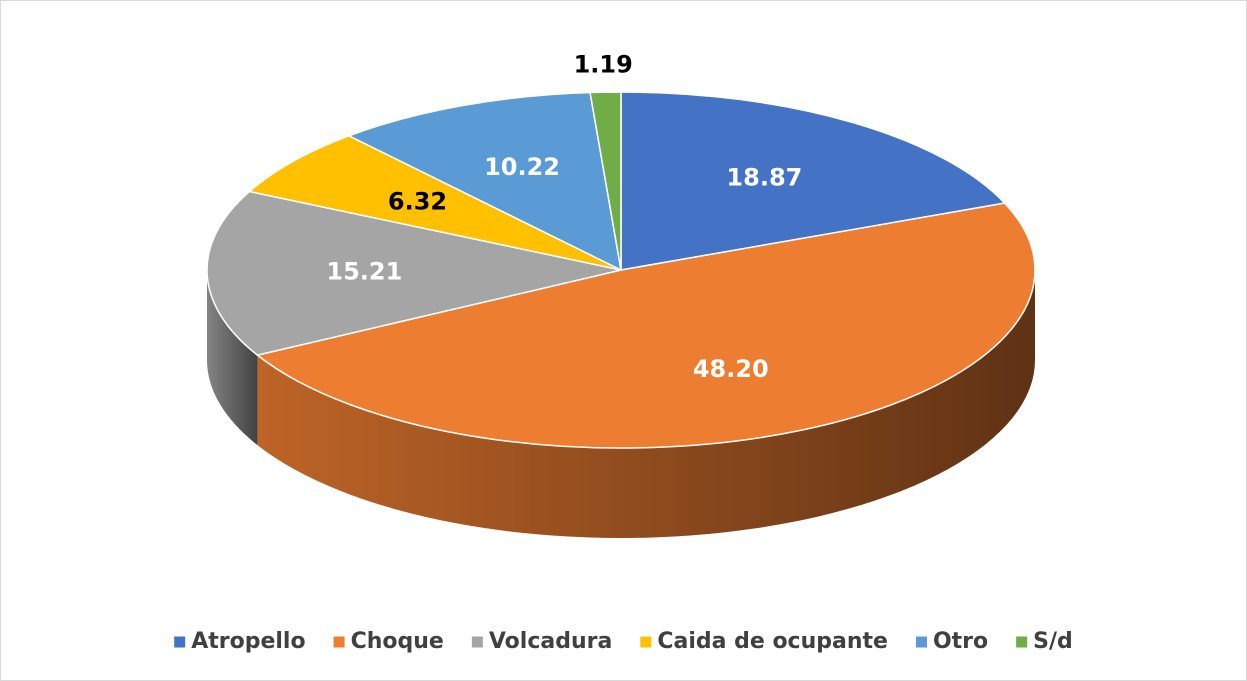 The width and height of the screenshot is (1247, 681). Describe the element at coordinates (417, 202) in the screenshot. I see `data-label: 6.32` at that location.